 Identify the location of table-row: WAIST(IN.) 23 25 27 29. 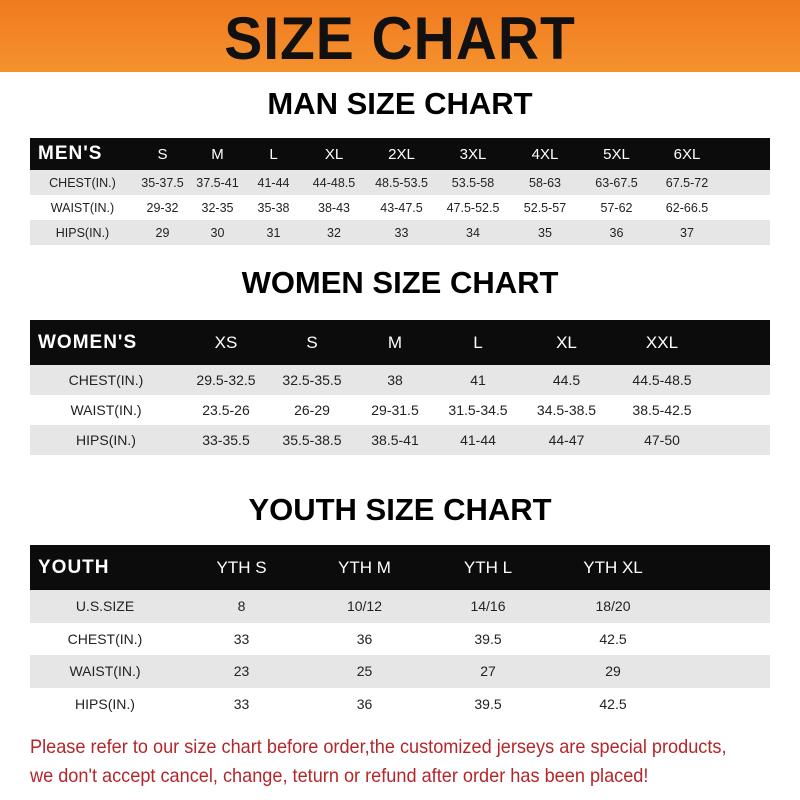
(400, 671).